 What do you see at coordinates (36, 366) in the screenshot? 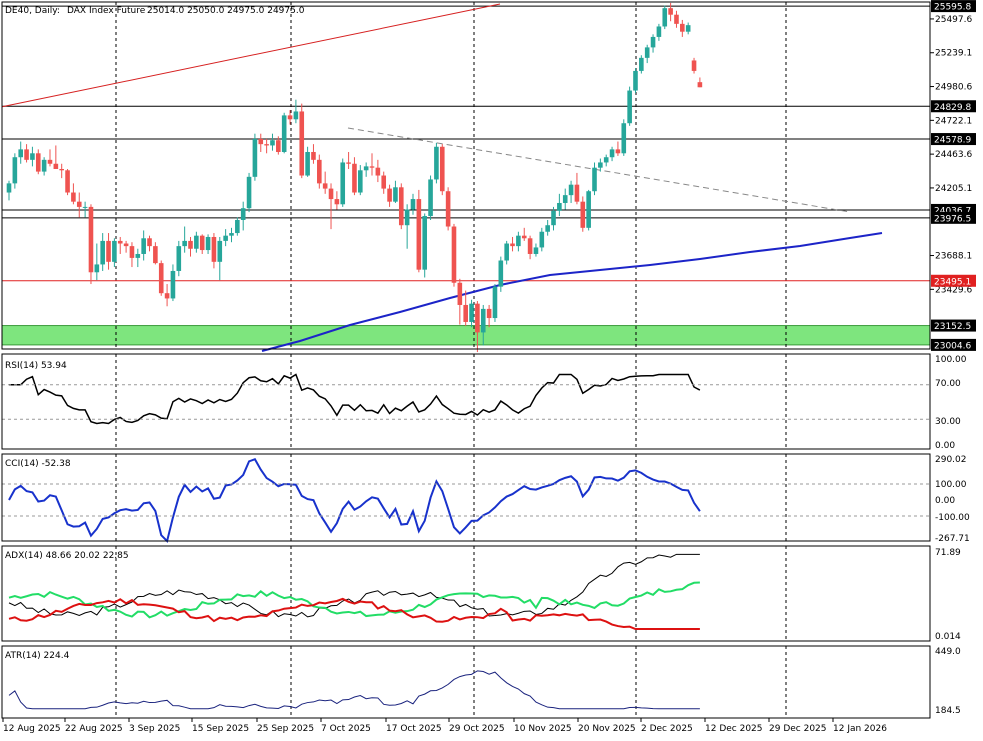
I see `rsi-label: RSI(14) 53.94` at bounding box center [36, 366].